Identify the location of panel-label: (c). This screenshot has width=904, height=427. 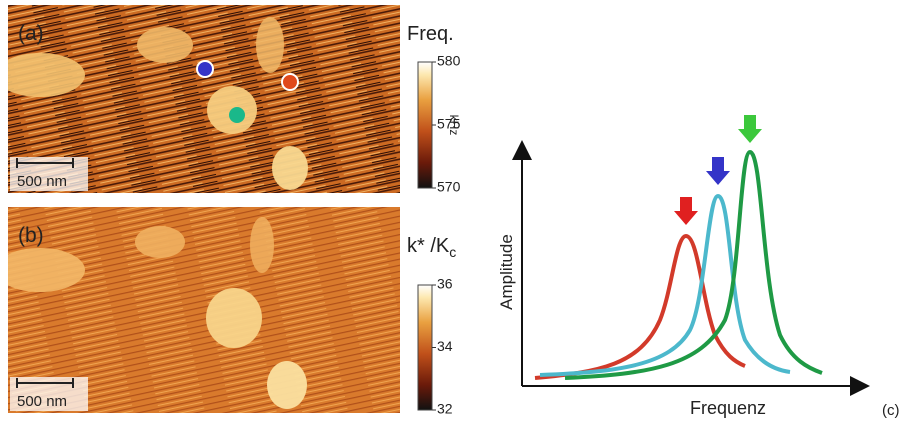
(891, 410).